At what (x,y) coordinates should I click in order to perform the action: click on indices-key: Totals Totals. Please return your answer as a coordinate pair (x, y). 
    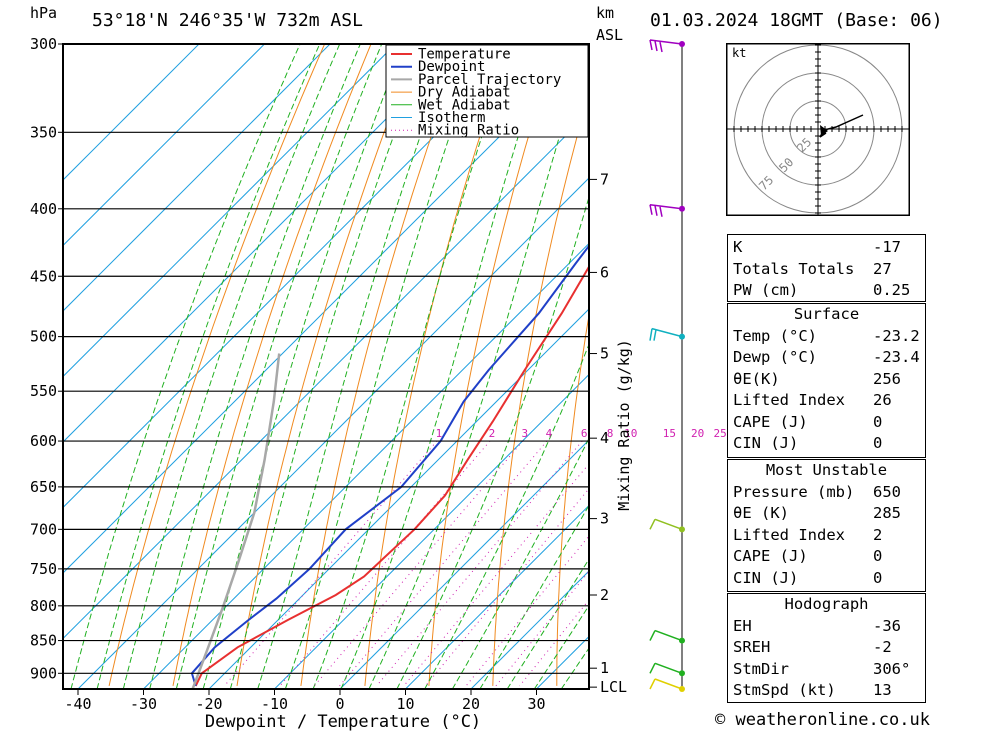
    Looking at the image, I should click on (794, 268).